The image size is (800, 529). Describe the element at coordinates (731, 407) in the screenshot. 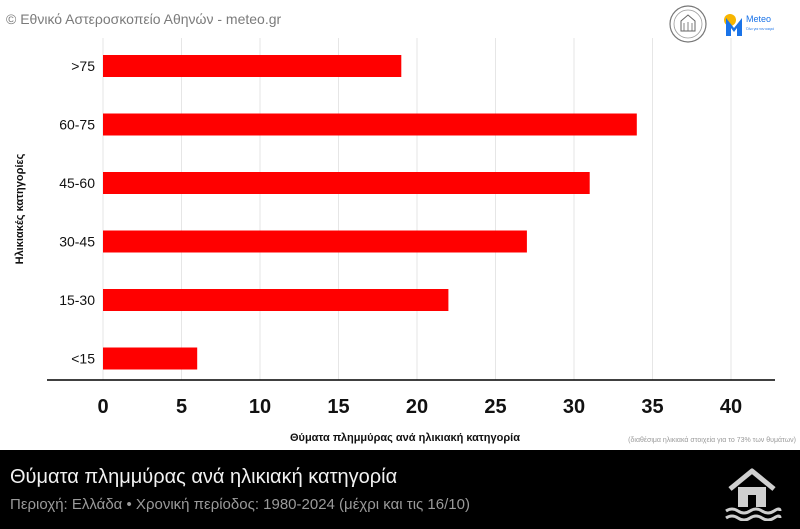

I see `x-tick-label: 40` at that location.